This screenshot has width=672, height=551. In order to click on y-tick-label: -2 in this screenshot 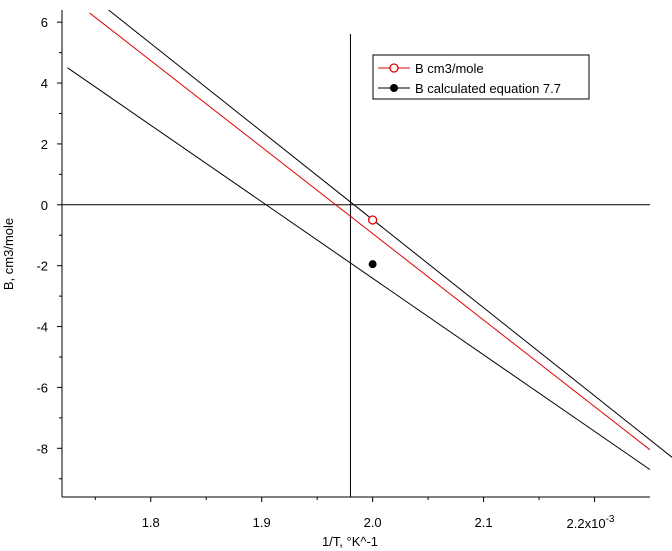, I will do `click(42, 266)`.